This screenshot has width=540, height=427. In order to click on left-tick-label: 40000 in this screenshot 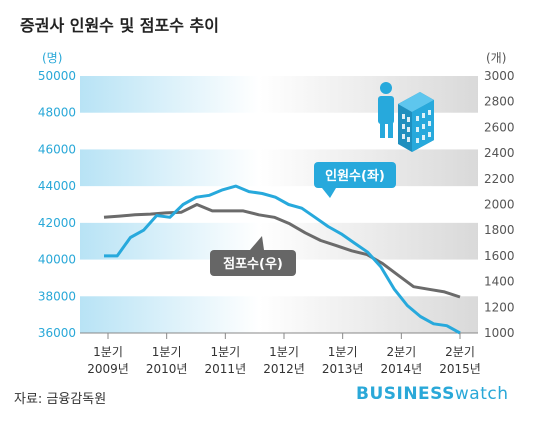, I will do `click(57, 260)`.